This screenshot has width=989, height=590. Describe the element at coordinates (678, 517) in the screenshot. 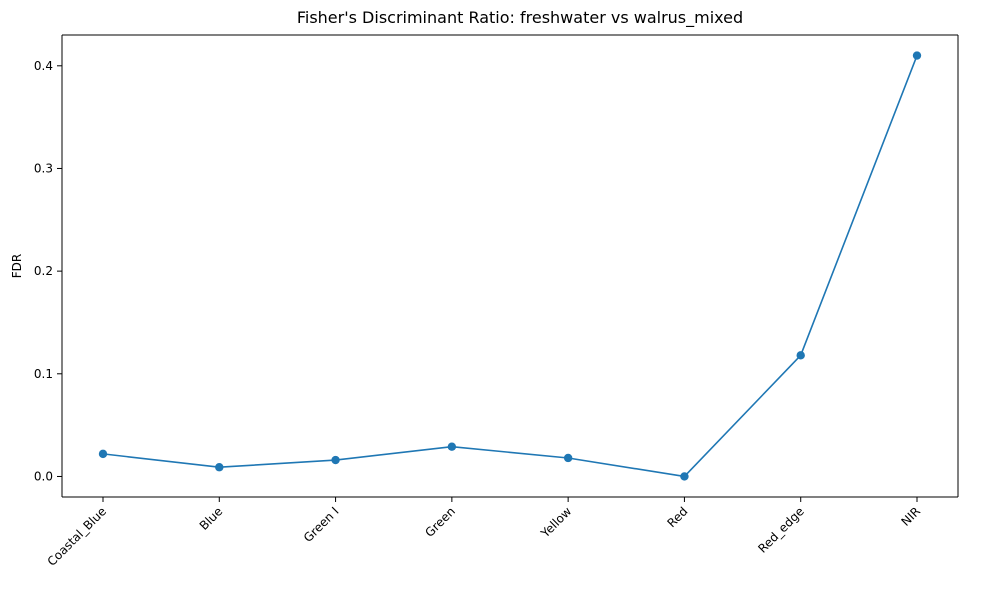

I see `x-tick-label: Red` at that location.